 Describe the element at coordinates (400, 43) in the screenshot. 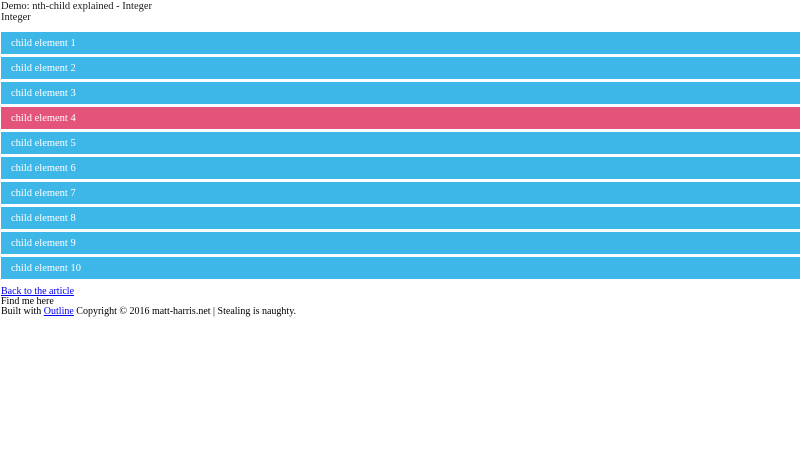

I see `child-element-bar-1: child element 1` at that location.